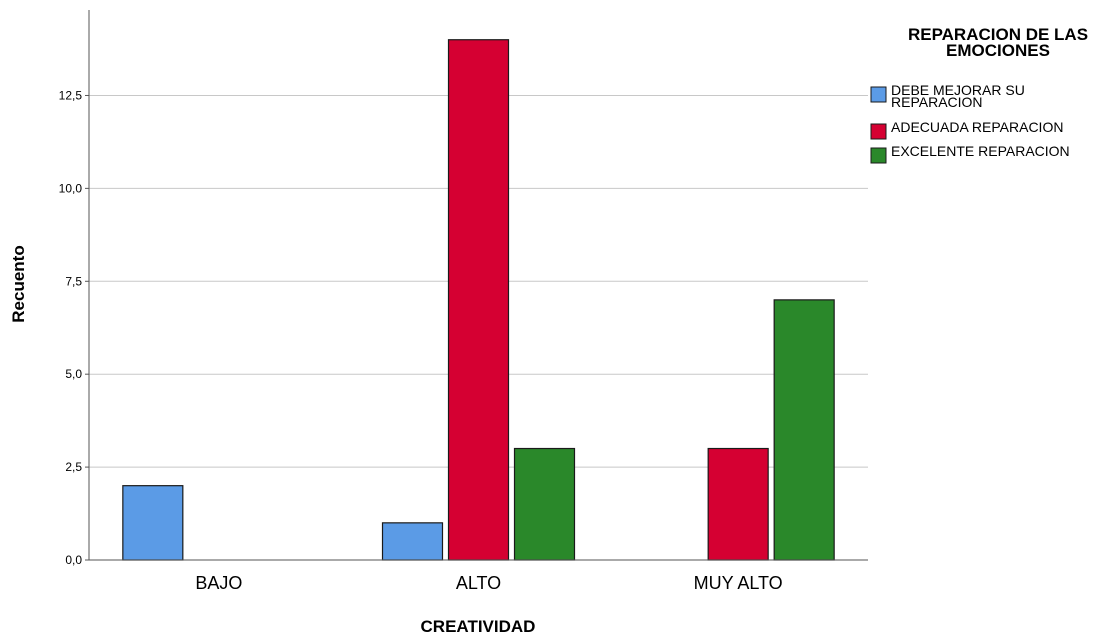 This screenshot has width=1120, height=636. I want to click on x-category-label: BAJO, so click(218, 583).